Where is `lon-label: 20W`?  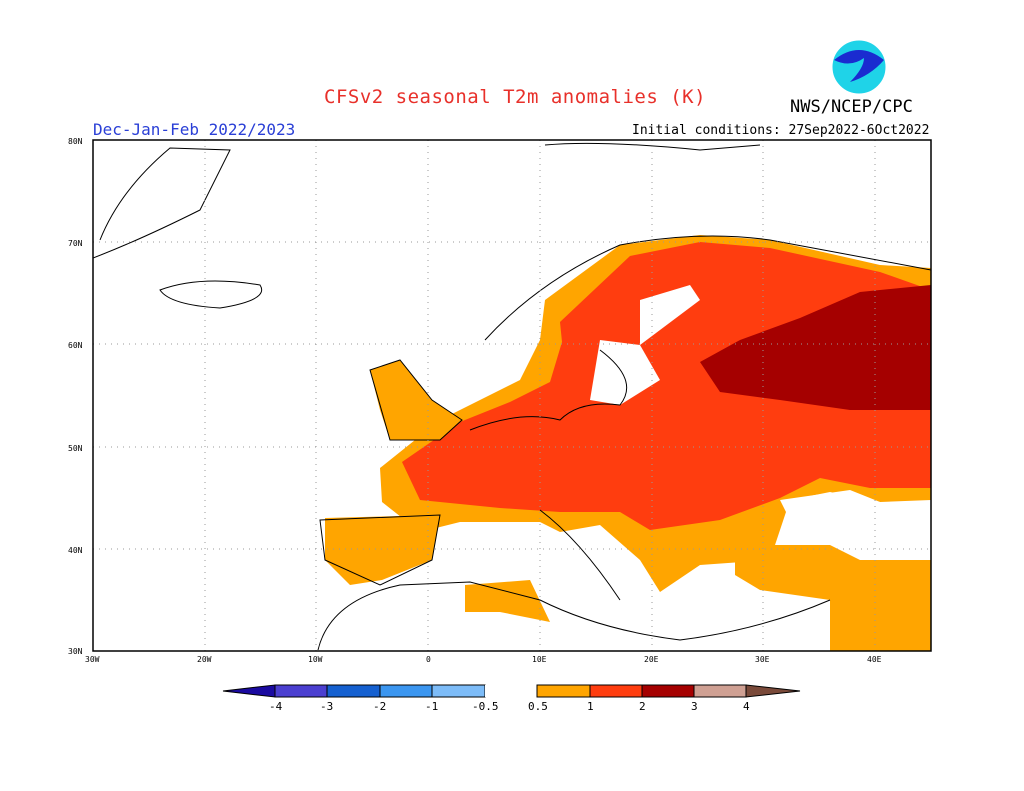 lon-label: 20W is located at coordinates (204, 659).